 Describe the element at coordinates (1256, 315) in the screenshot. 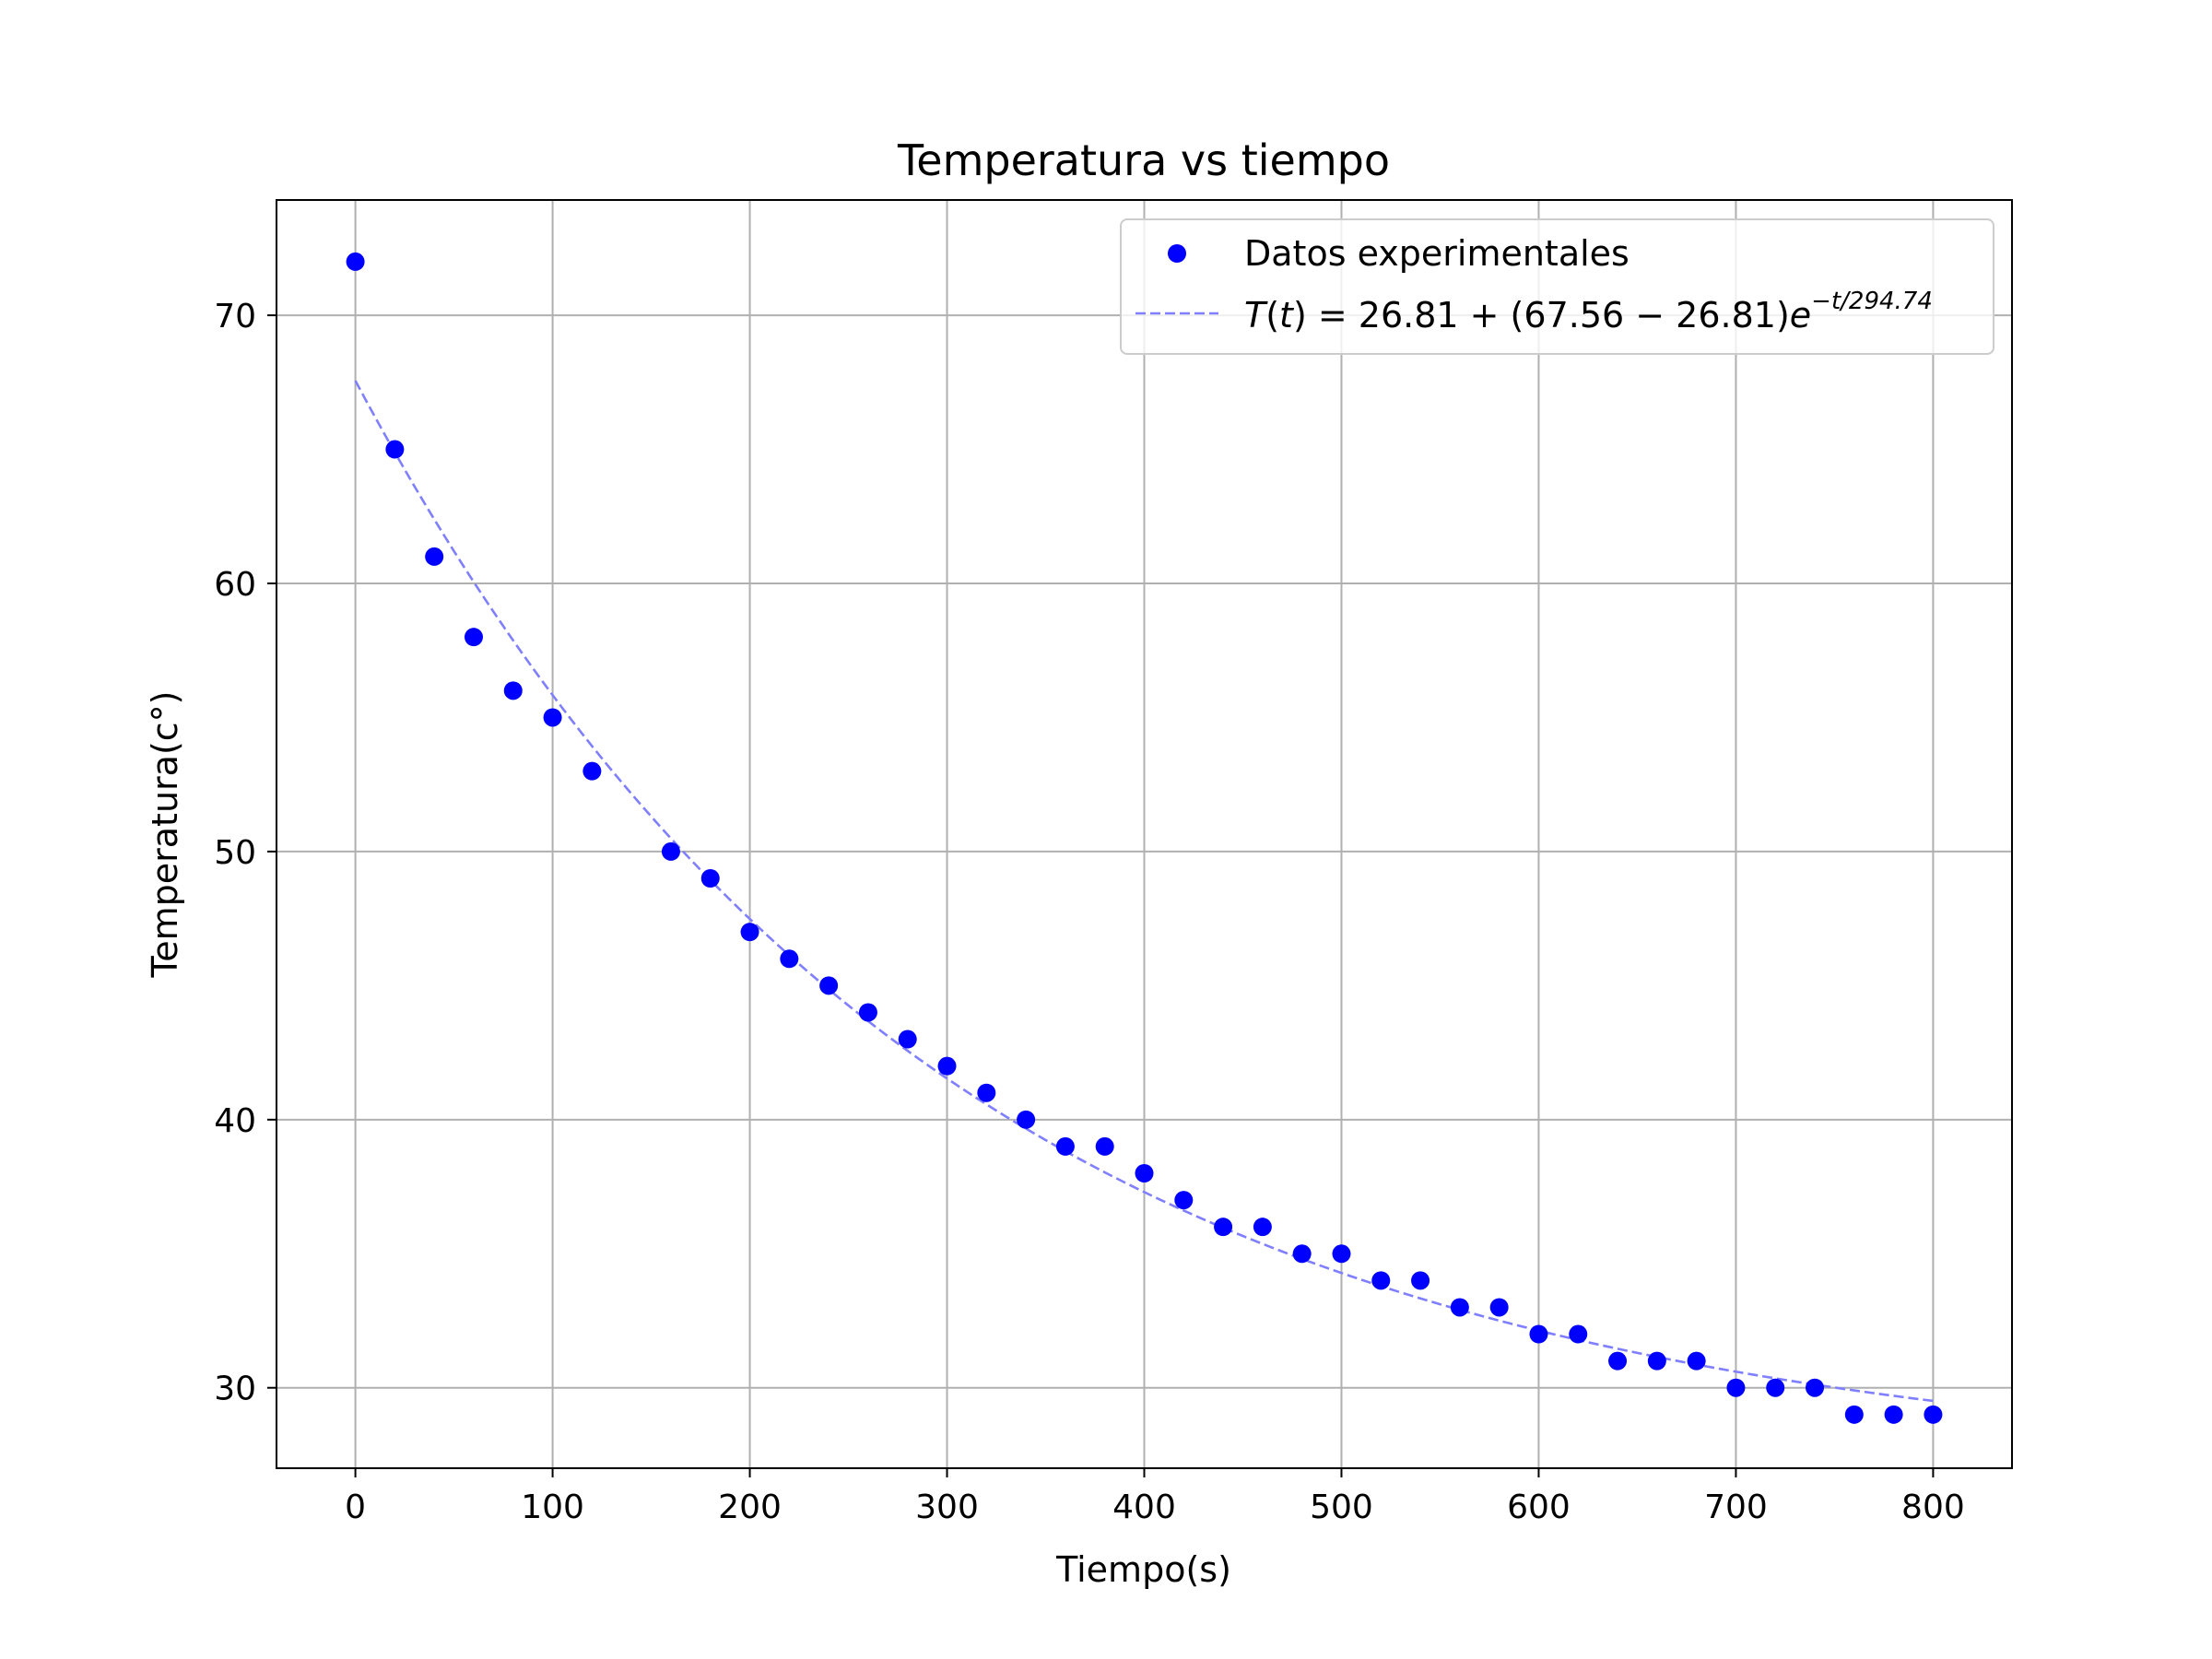

I see `legend-fit-var-T: T` at that location.